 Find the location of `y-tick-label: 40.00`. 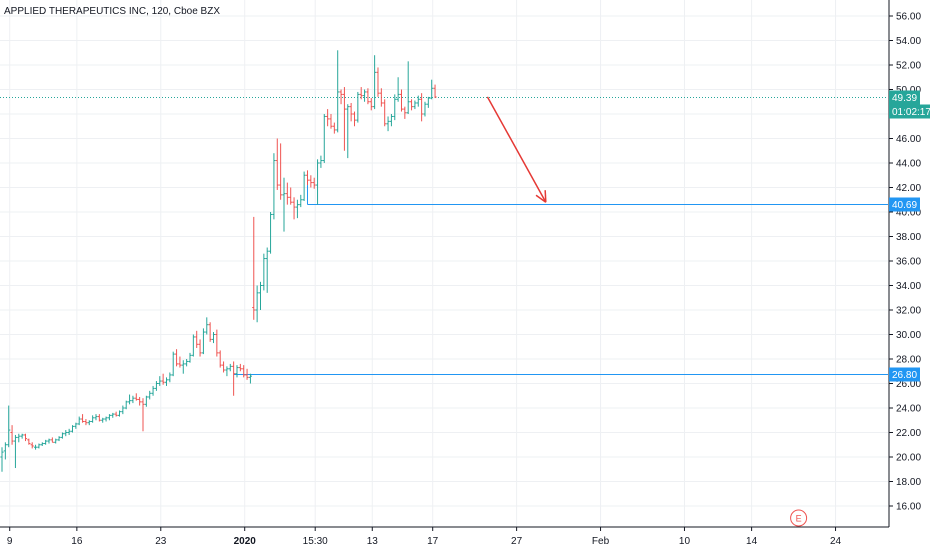

y-tick-label: 40.00 is located at coordinates (908, 213).